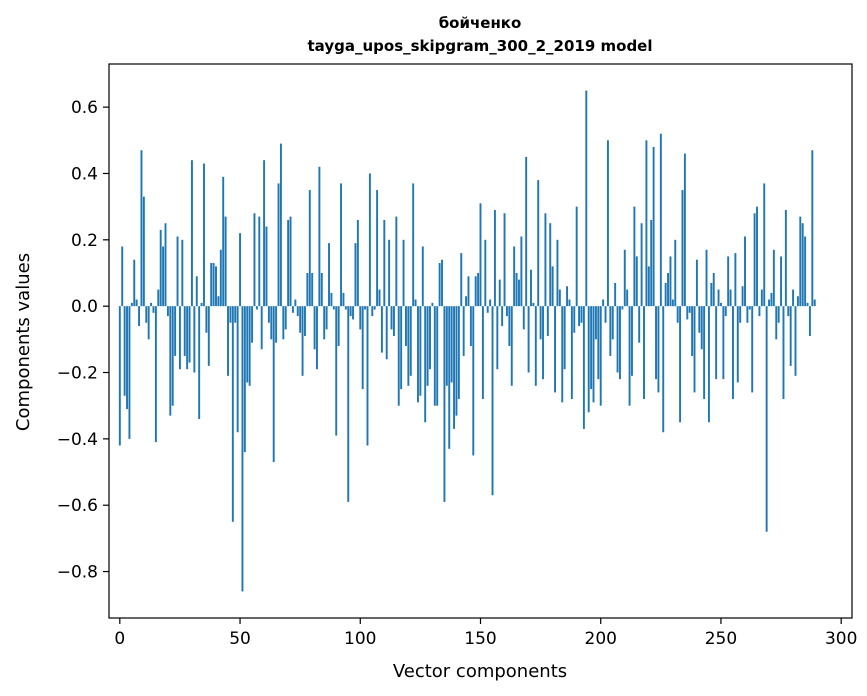  What do you see at coordinates (485, 633) in the screenshot?
I see `x-axis: 0 50 100 150 200 250 300` at bounding box center [485, 633].